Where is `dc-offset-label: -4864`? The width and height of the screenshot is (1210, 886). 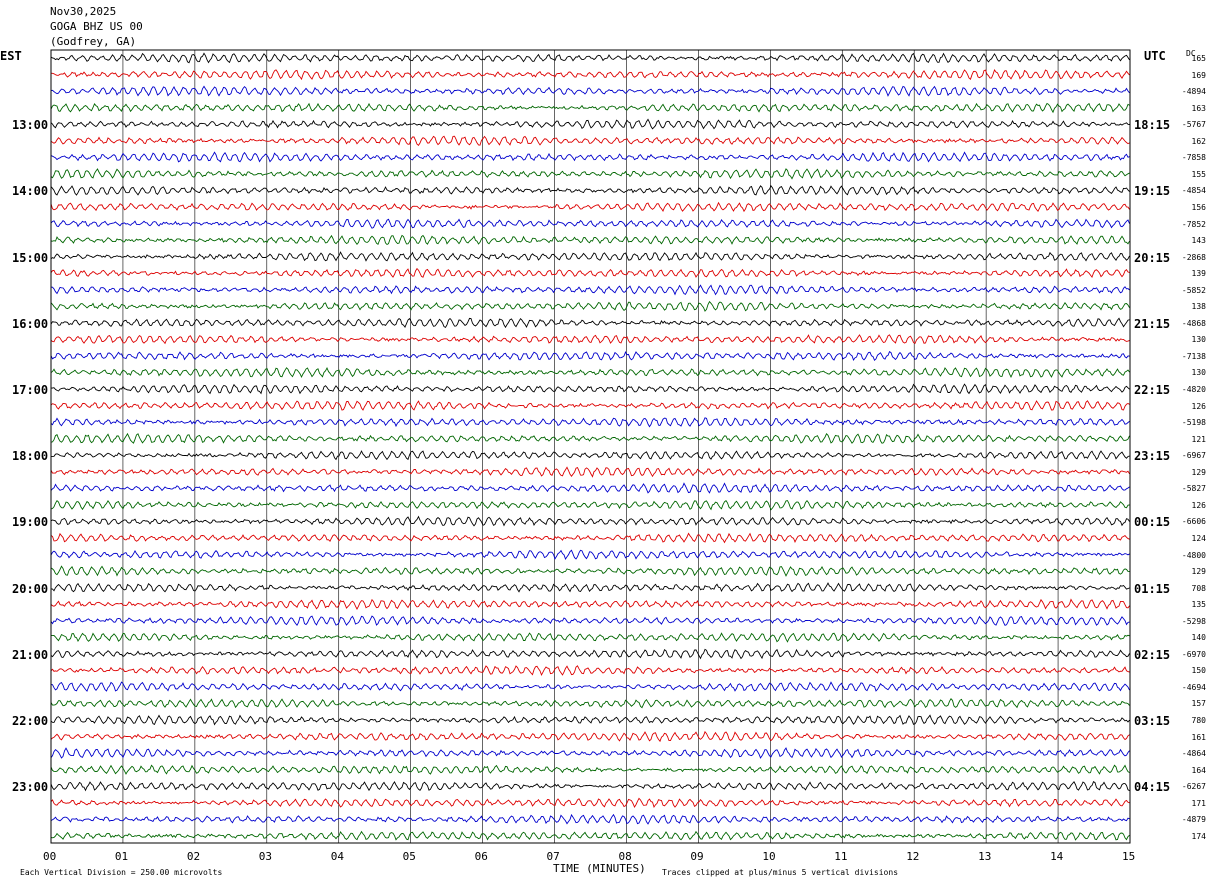
dc-offset-label: -4864 is located at coordinates (1193, 754).